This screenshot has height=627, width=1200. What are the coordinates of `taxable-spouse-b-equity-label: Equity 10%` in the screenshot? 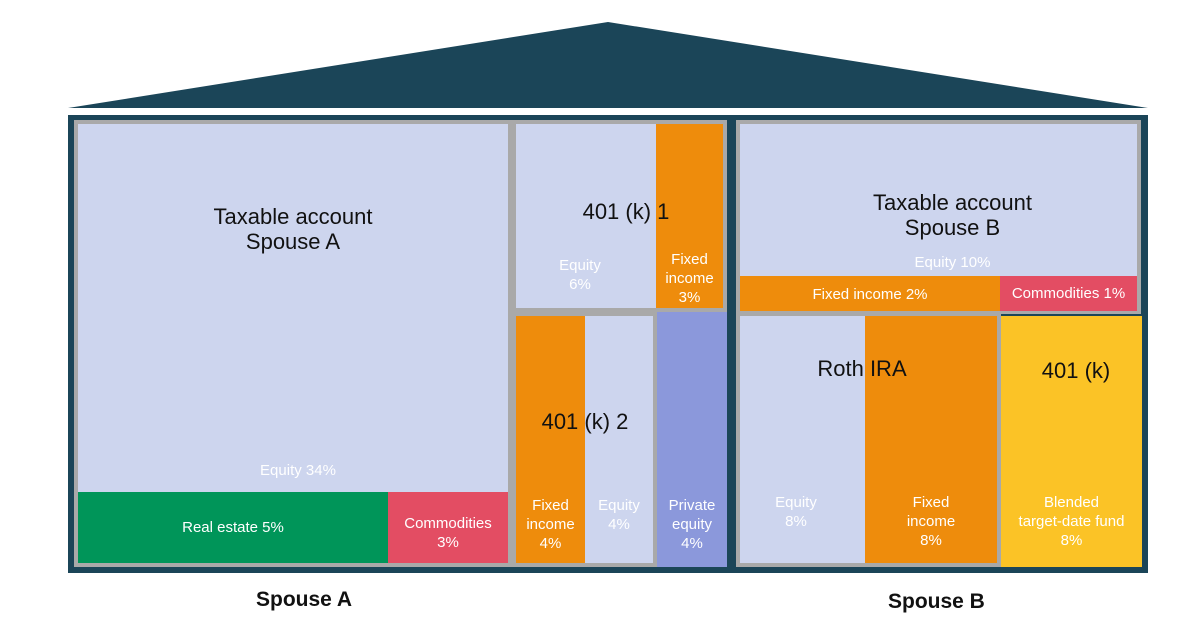 It's located at (952, 262).